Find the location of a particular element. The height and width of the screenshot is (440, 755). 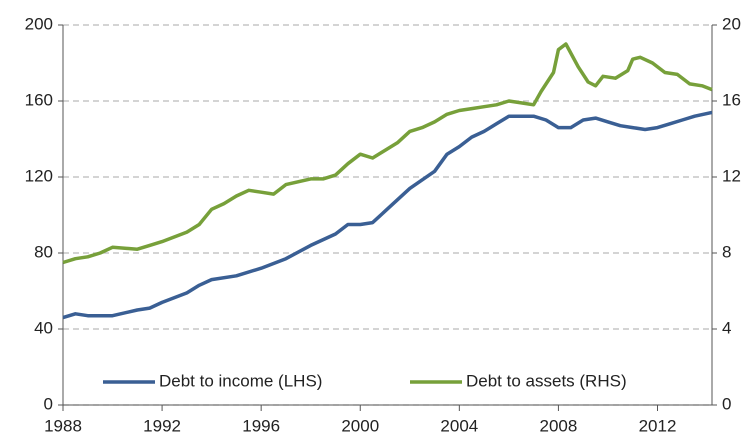

legend-label: Debt to income (LHS) is located at coordinates (240, 380).